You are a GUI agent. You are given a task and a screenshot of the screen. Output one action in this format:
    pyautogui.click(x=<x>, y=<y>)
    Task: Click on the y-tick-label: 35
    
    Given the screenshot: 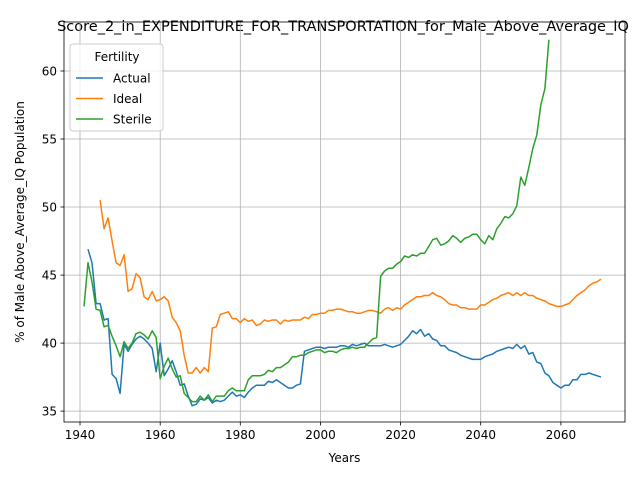 What is the action you would take?
    pyautogui.click(x=49, y=411)
    